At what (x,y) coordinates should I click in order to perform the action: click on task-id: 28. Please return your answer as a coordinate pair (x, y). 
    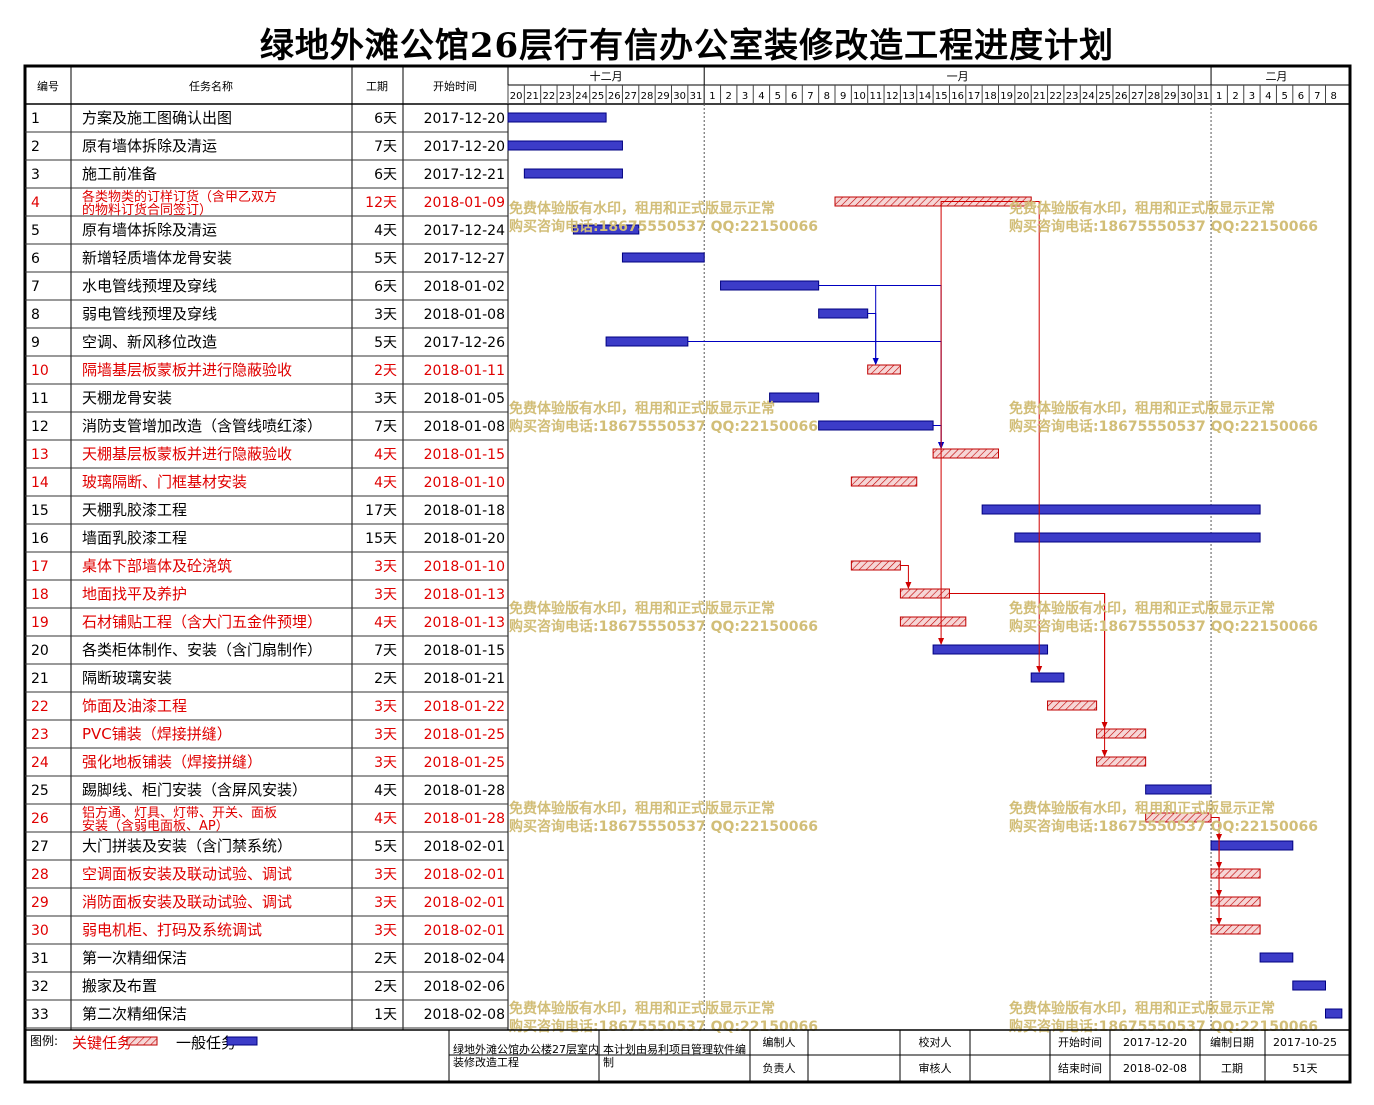
    Looking at the image, I should click on (40, 875).